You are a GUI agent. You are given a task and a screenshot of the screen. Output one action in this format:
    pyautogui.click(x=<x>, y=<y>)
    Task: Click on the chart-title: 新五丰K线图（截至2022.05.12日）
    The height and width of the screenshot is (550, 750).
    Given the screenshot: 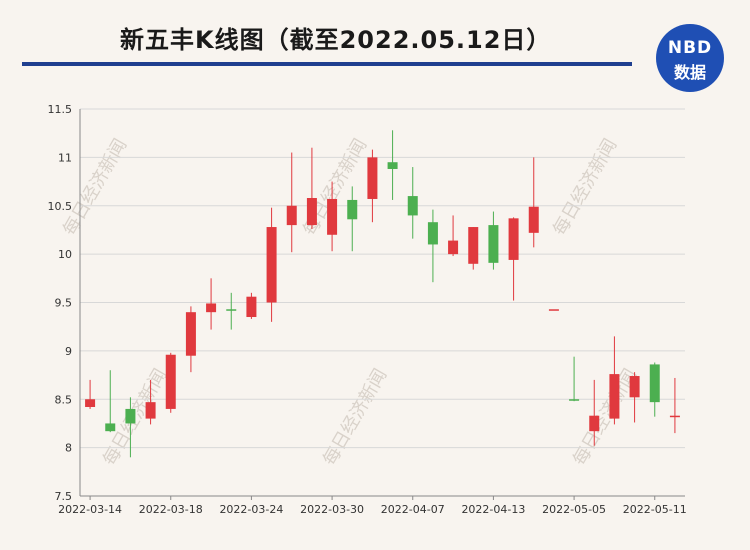 What is the action you would take?
    pyautogui.click(x=336, y=40)
    